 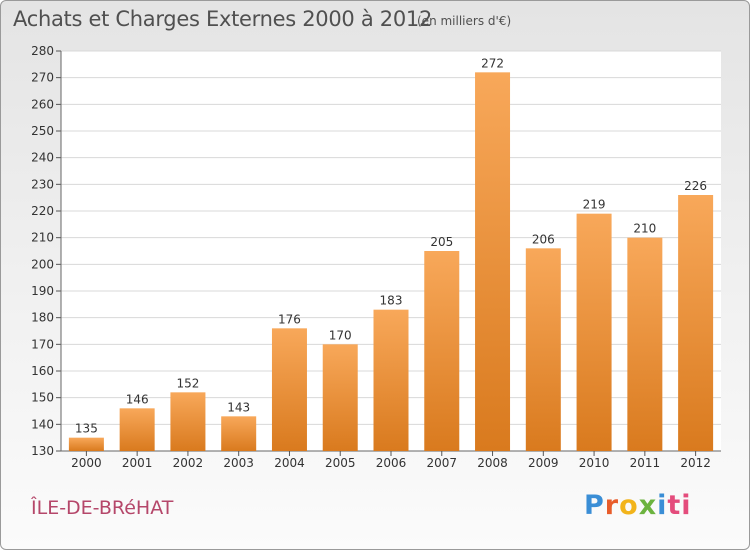 What do you see at coordinates (223, 19) in the screenshot?
I see `chart-title: Achats et Charges Externes 2000 à 2012` at bounding box center [223, 19].